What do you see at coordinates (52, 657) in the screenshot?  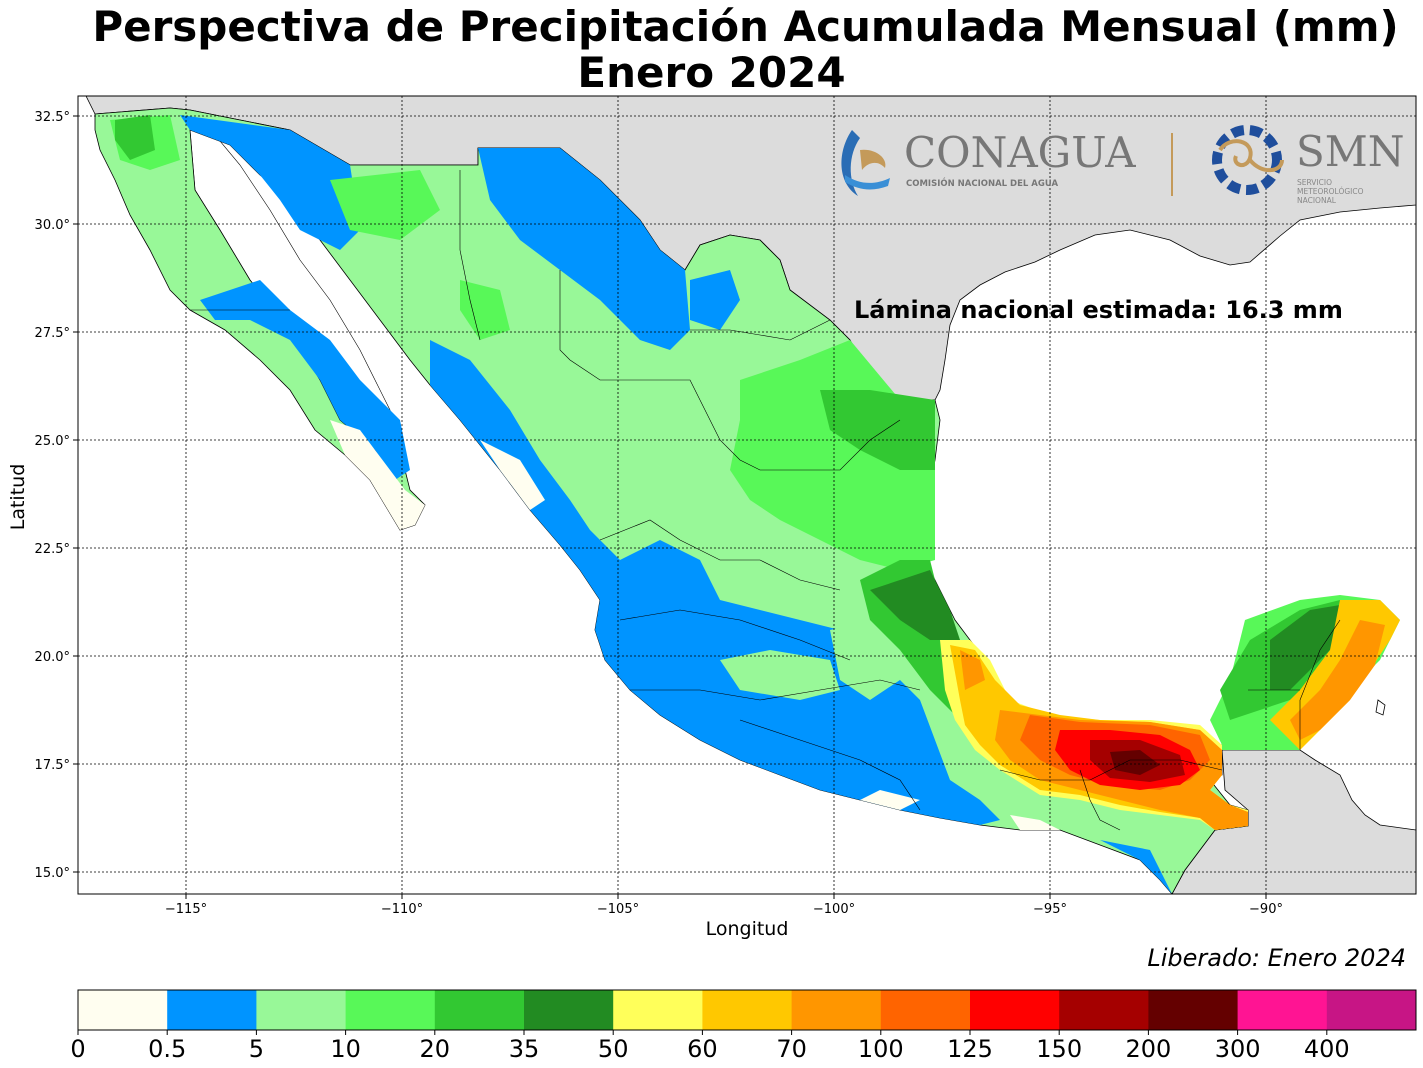 I see `lat-tick-label: 20.0°` at bounding box center [52, 657].